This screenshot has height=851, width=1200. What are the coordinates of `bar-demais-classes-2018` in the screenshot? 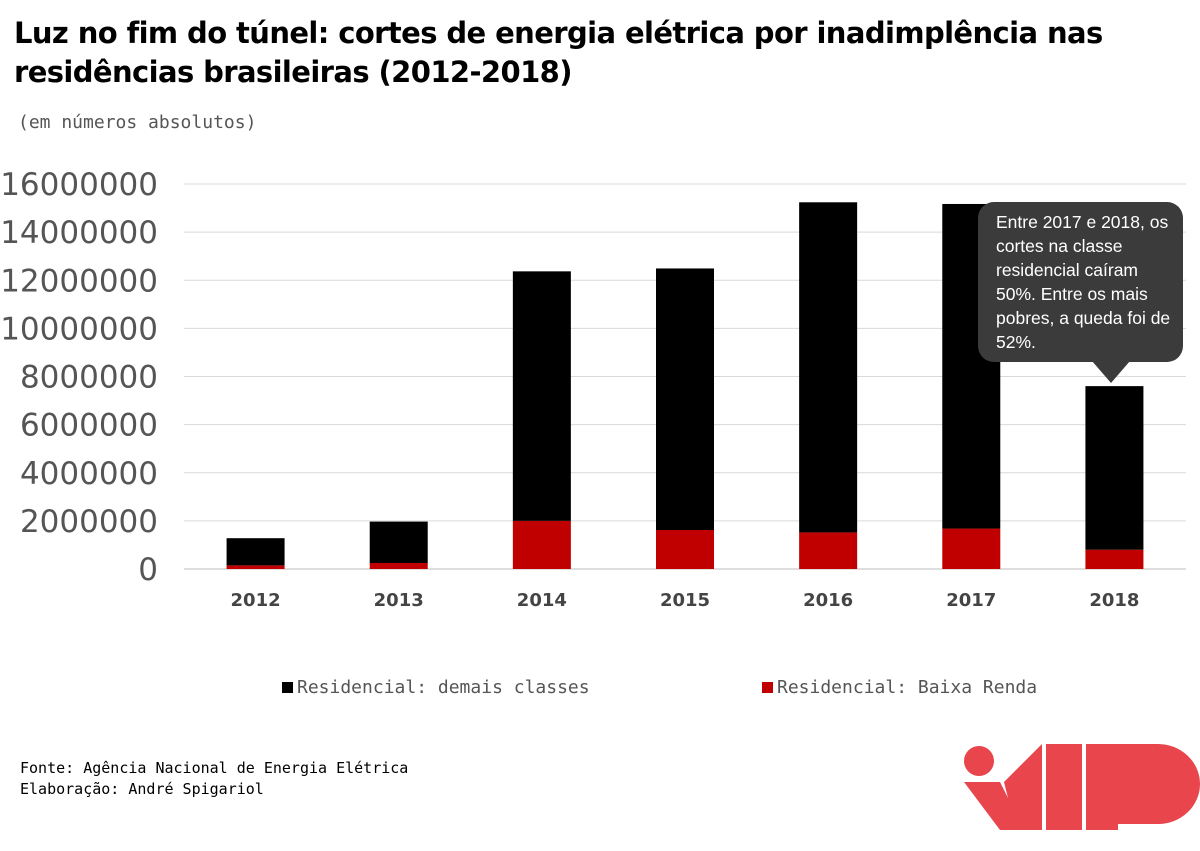 It's located at (1114, 468).